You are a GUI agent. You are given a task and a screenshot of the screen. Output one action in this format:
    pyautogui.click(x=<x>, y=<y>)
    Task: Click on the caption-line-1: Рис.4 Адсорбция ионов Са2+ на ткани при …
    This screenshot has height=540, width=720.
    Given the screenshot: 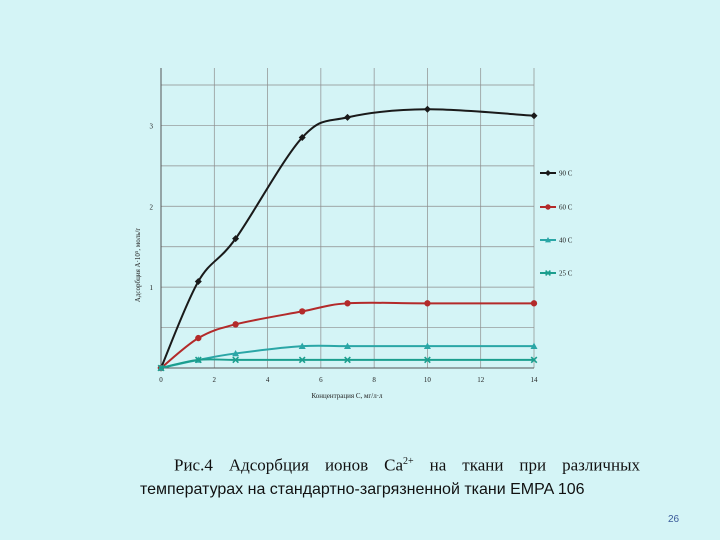 What is the action you would take?
    pyautogui.click(x=390, y=464)
    